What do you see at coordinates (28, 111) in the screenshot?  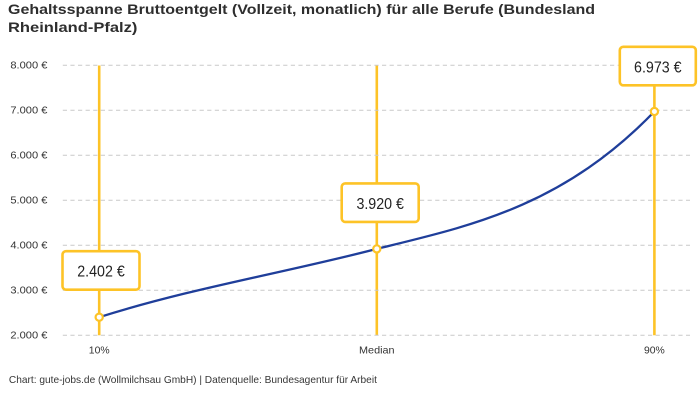 I see `svg-text: 7.000 €` at bounding box center [28, 111].